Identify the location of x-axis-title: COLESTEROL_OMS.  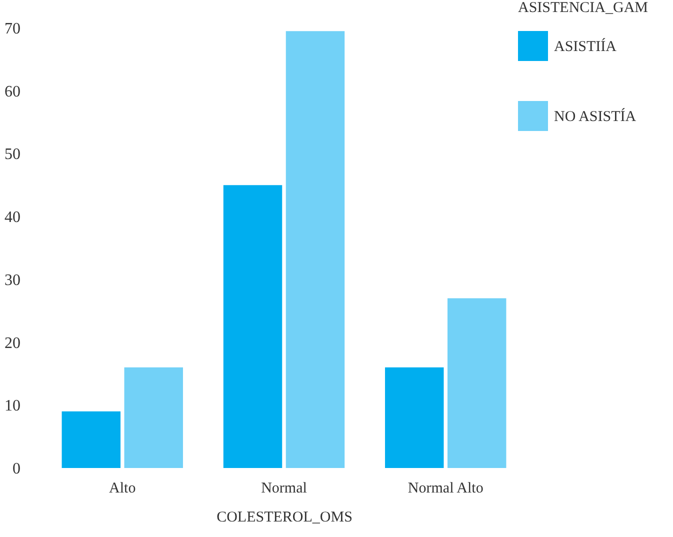
(284, 518).